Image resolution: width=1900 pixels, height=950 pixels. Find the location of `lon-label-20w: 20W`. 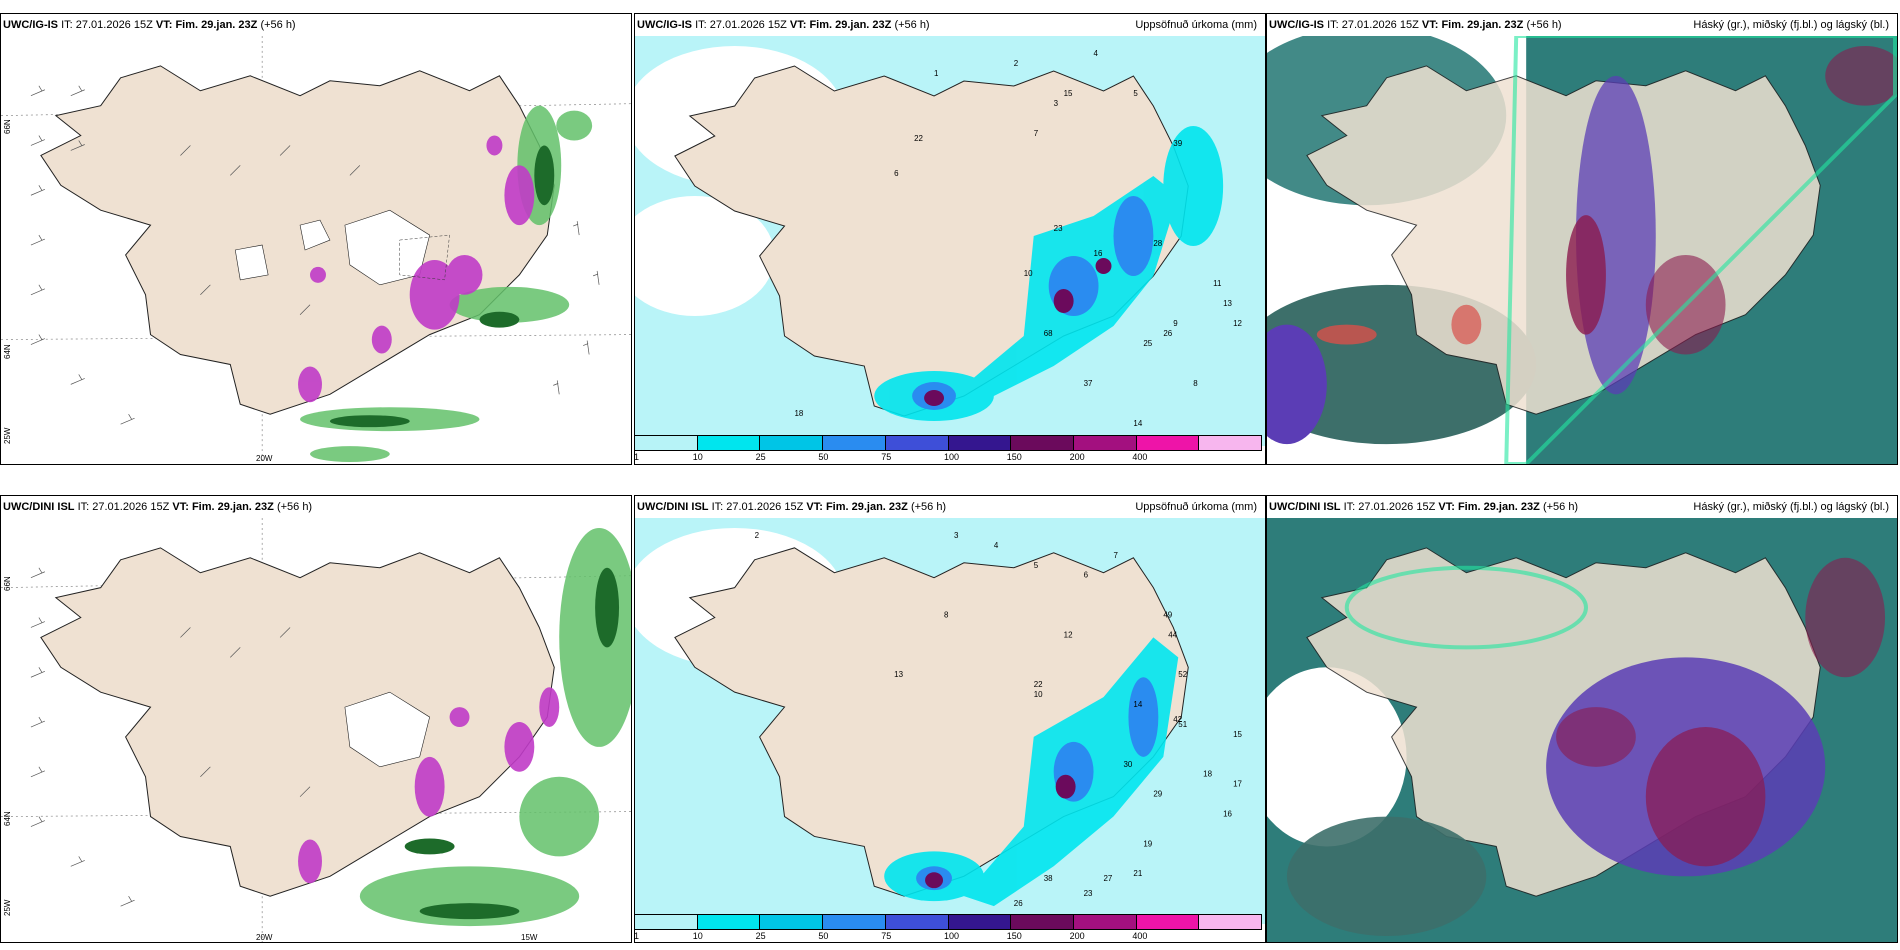

lon-label-20w: 20W is located at coordinates (264, 458).